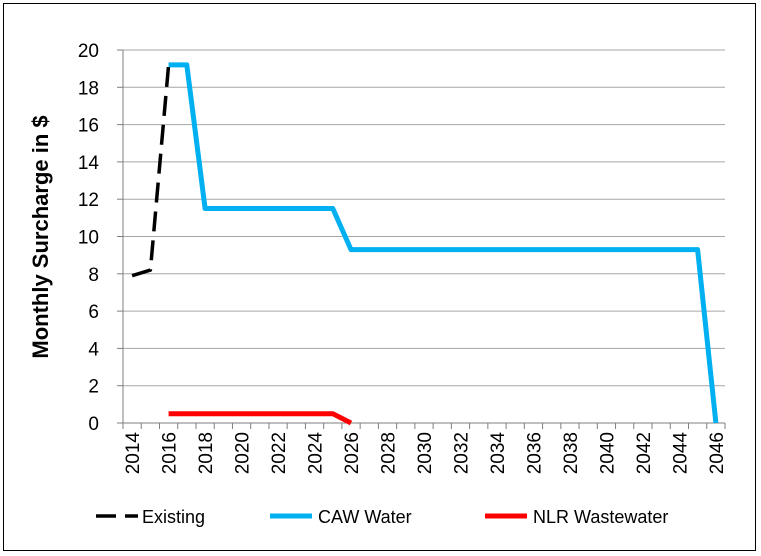 Image resolution: width=761 pixels, height=556 pixels. Describe the element at coordinates (40, 236) in the screenshot. I see `y-axis-label: Monthly Surcharge in $` at that location.